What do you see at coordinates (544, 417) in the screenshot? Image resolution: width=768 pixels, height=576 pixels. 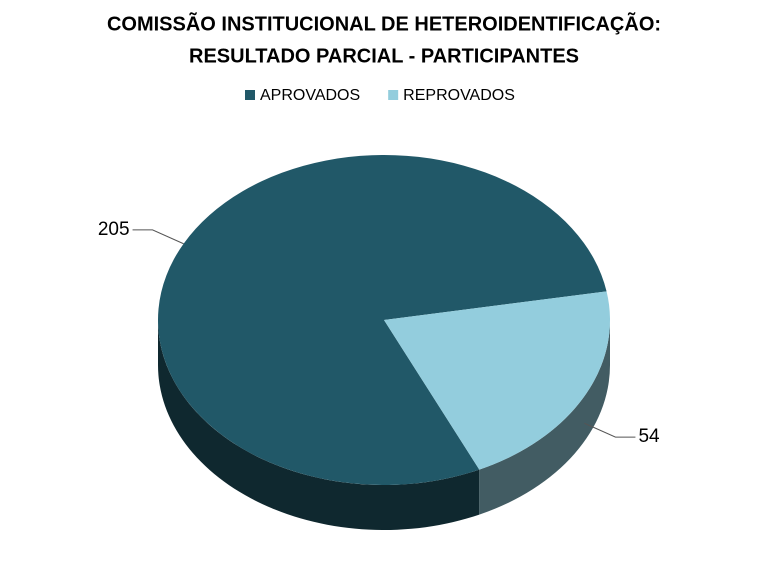 I see `slice-side` at bounding box center [544, 417].